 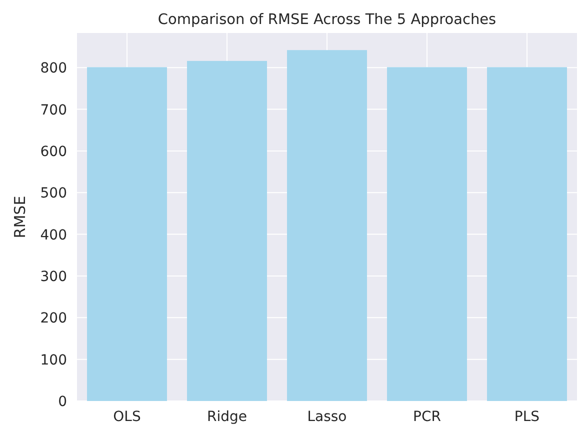 I want to click on y-tick-label: 0, so click(x=62, y=402).